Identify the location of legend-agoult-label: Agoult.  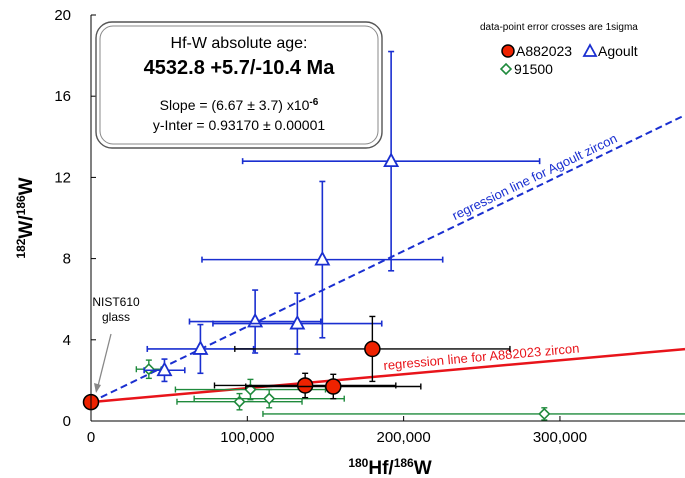
(618, 51).